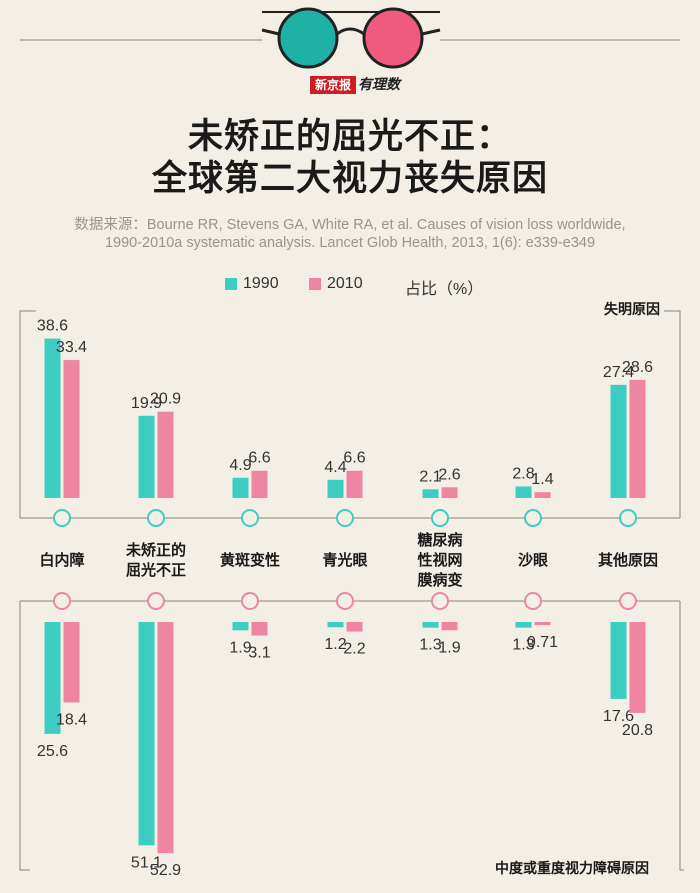  What do you see at coordinates (440, 580) in the screenshot?
I see `category-label-line: 膜病变` at bounding box center [440, 580].